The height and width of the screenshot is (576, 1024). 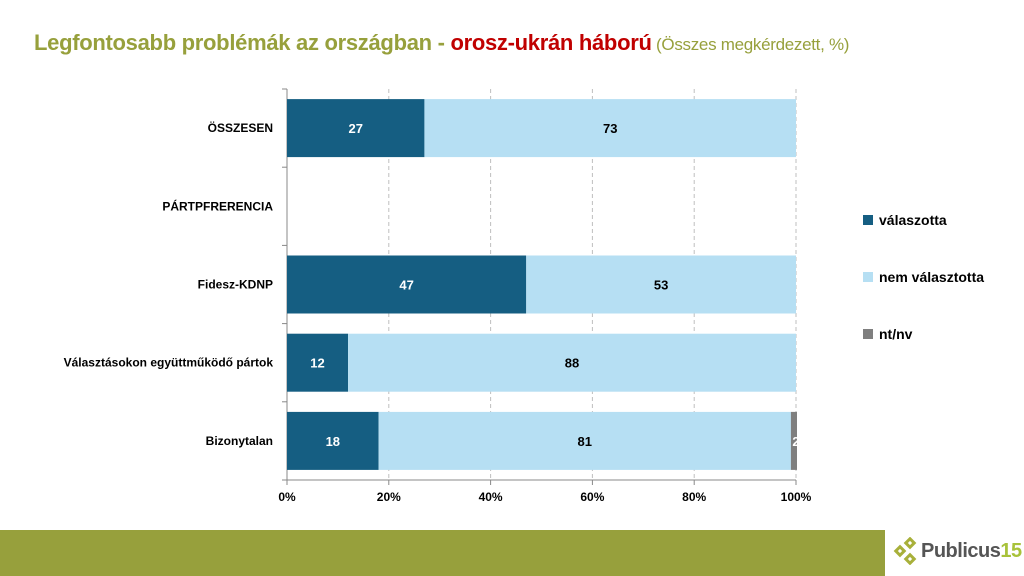 What do you see at coordinates (694, 497) in the screenshot?
I see `x-tick-label: 80%` at bounding box center [694, 497].